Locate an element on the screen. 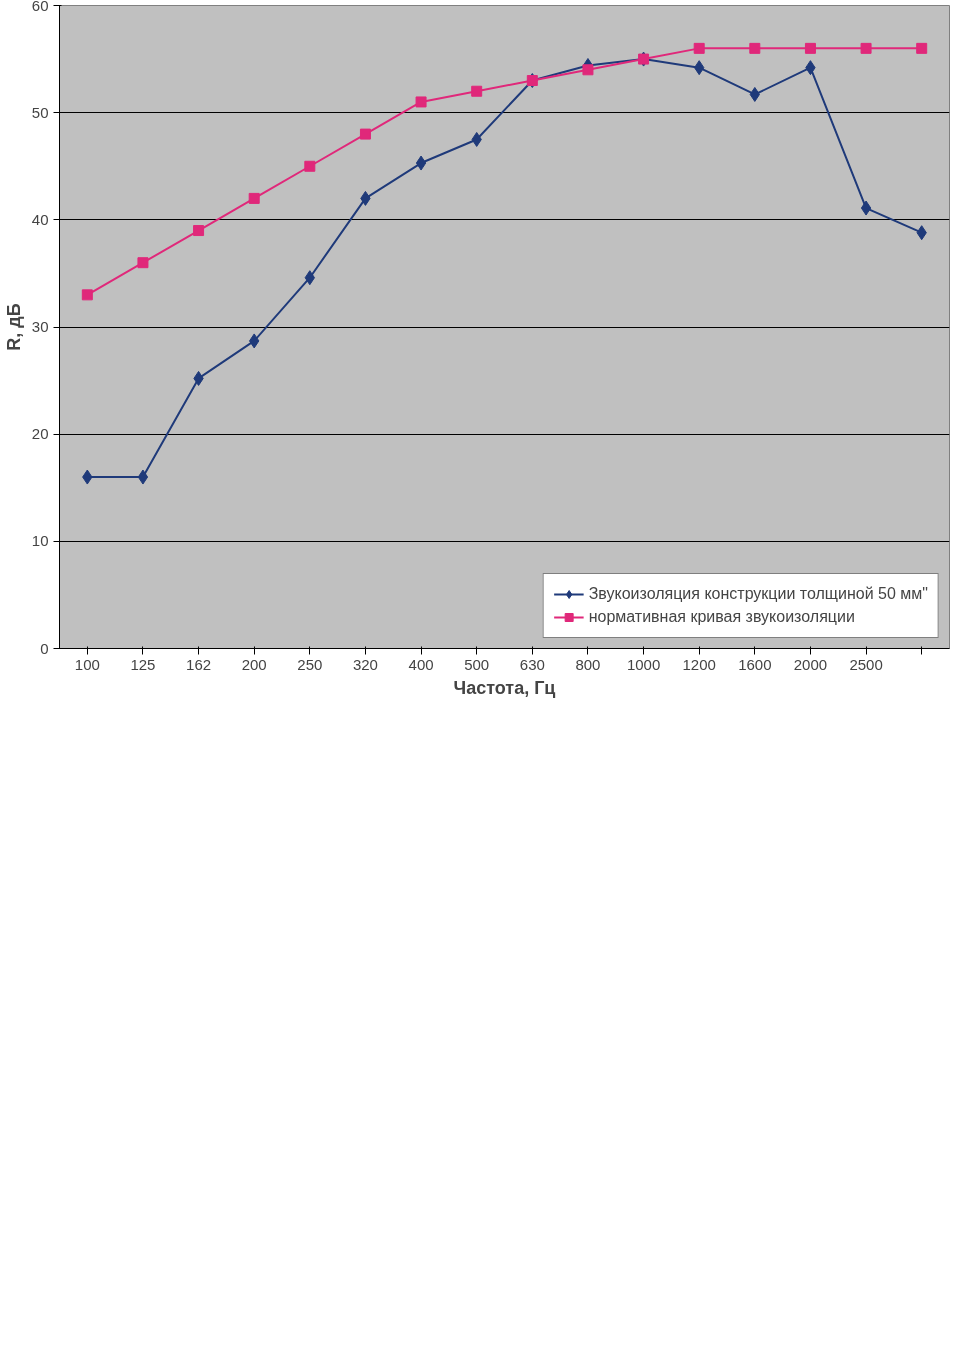 This screenshot has height=1372, width=954. y-axis-title: R, дБ is located at coordinates (13, 327).